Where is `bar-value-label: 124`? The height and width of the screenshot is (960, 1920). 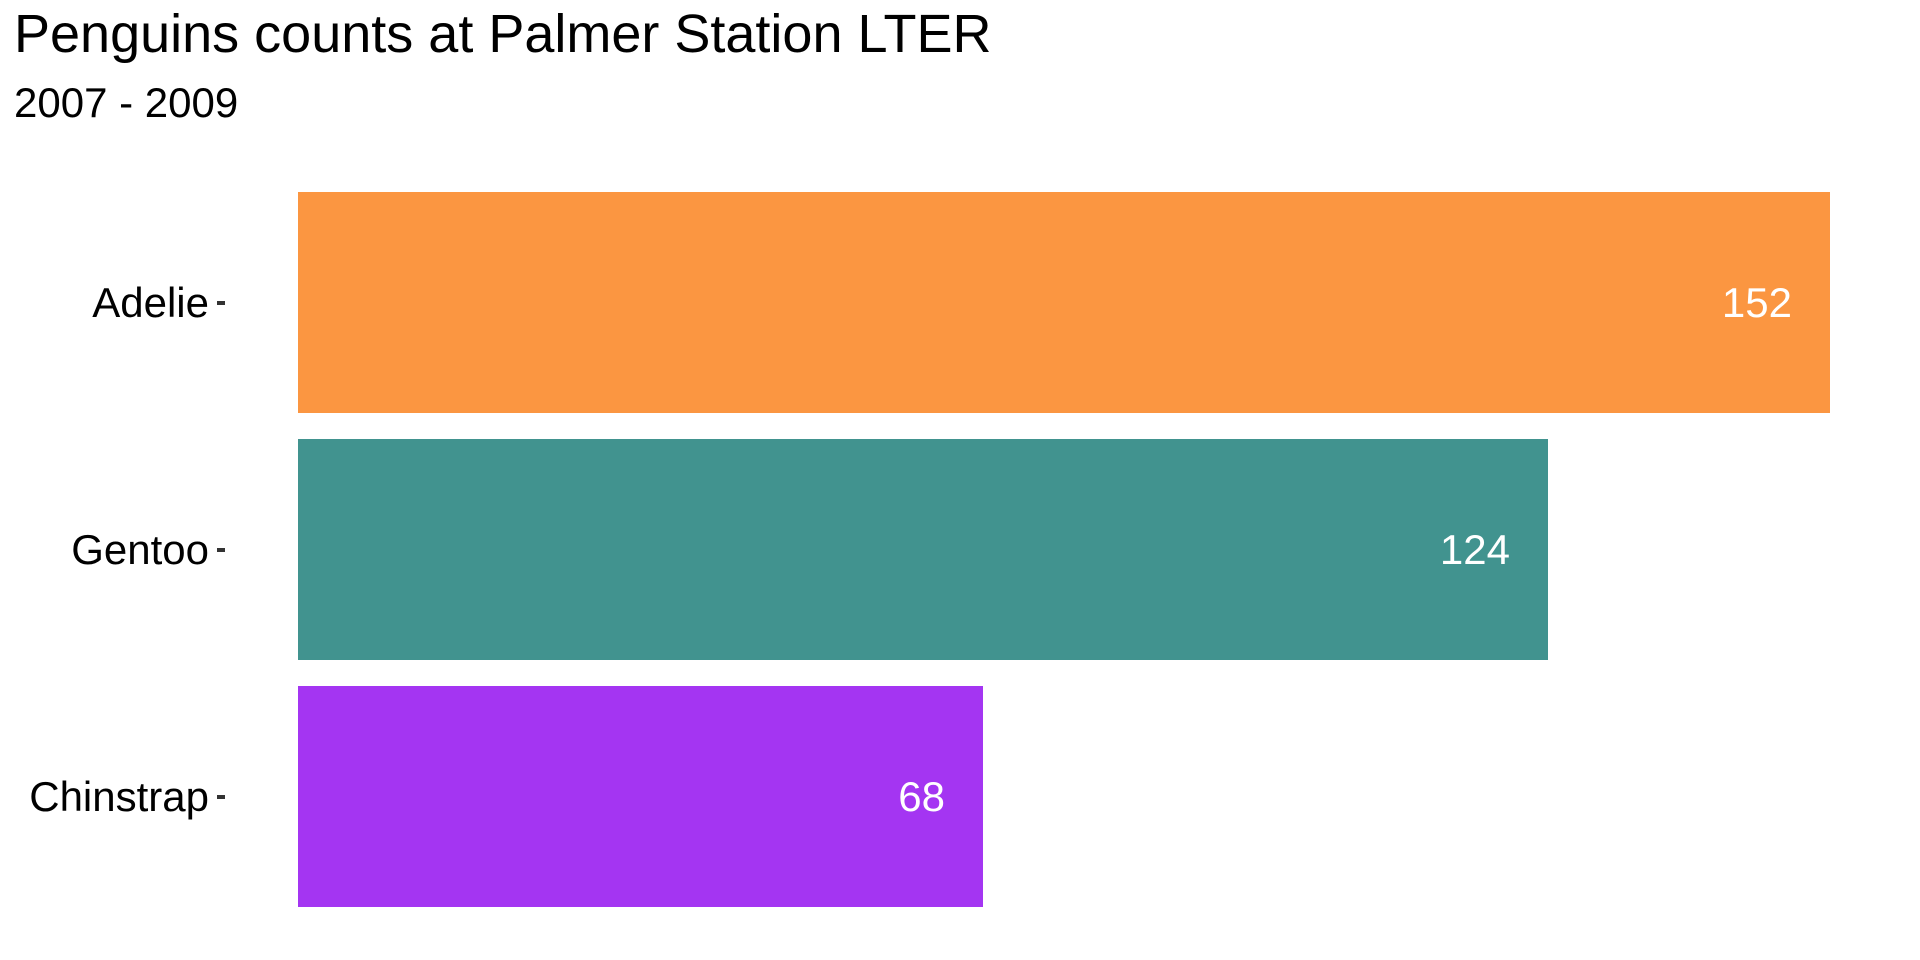 bar-value-label: 124 is located at coordinates (1474, 549).